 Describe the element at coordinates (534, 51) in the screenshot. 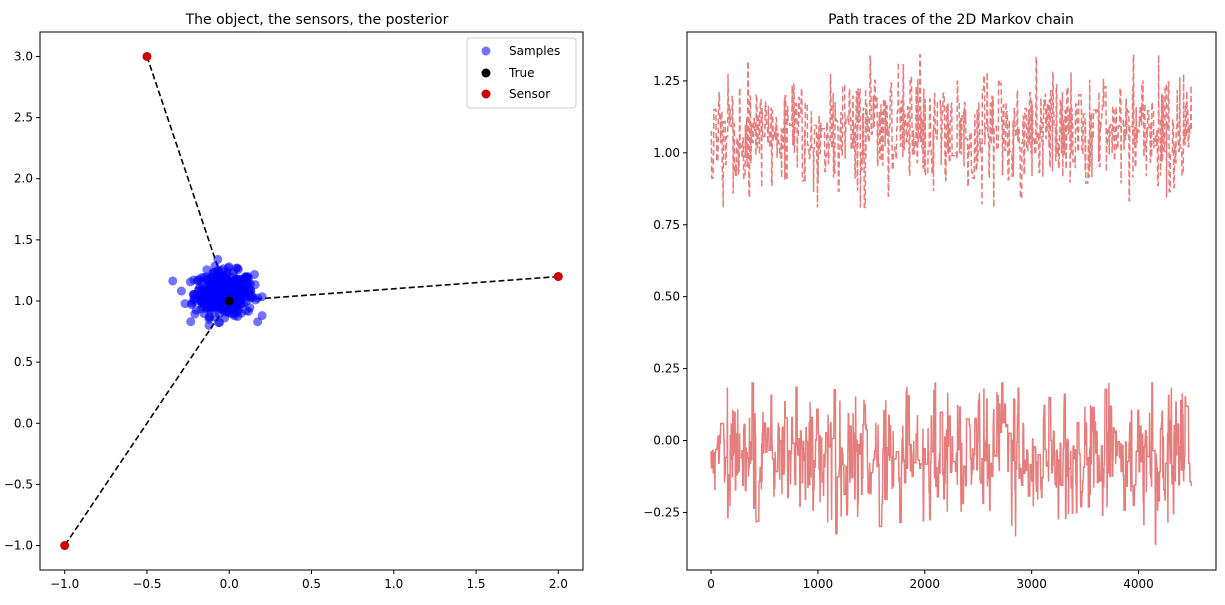

I see `legend-label-samples: Samples` at that location.